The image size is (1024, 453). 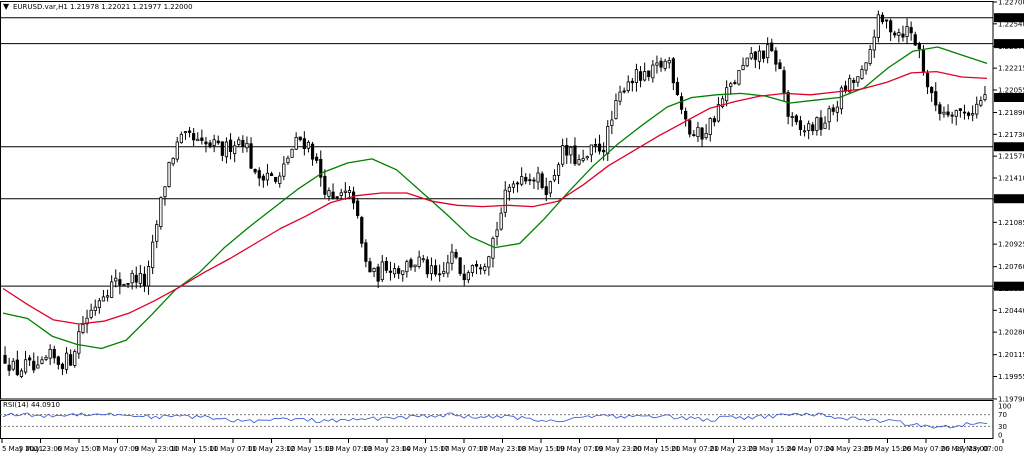 What do you see at coordinates (118, 449) in the screenshot?
I see `time-tick-label: 7 May 07:00` at bounding box center [118, 449].